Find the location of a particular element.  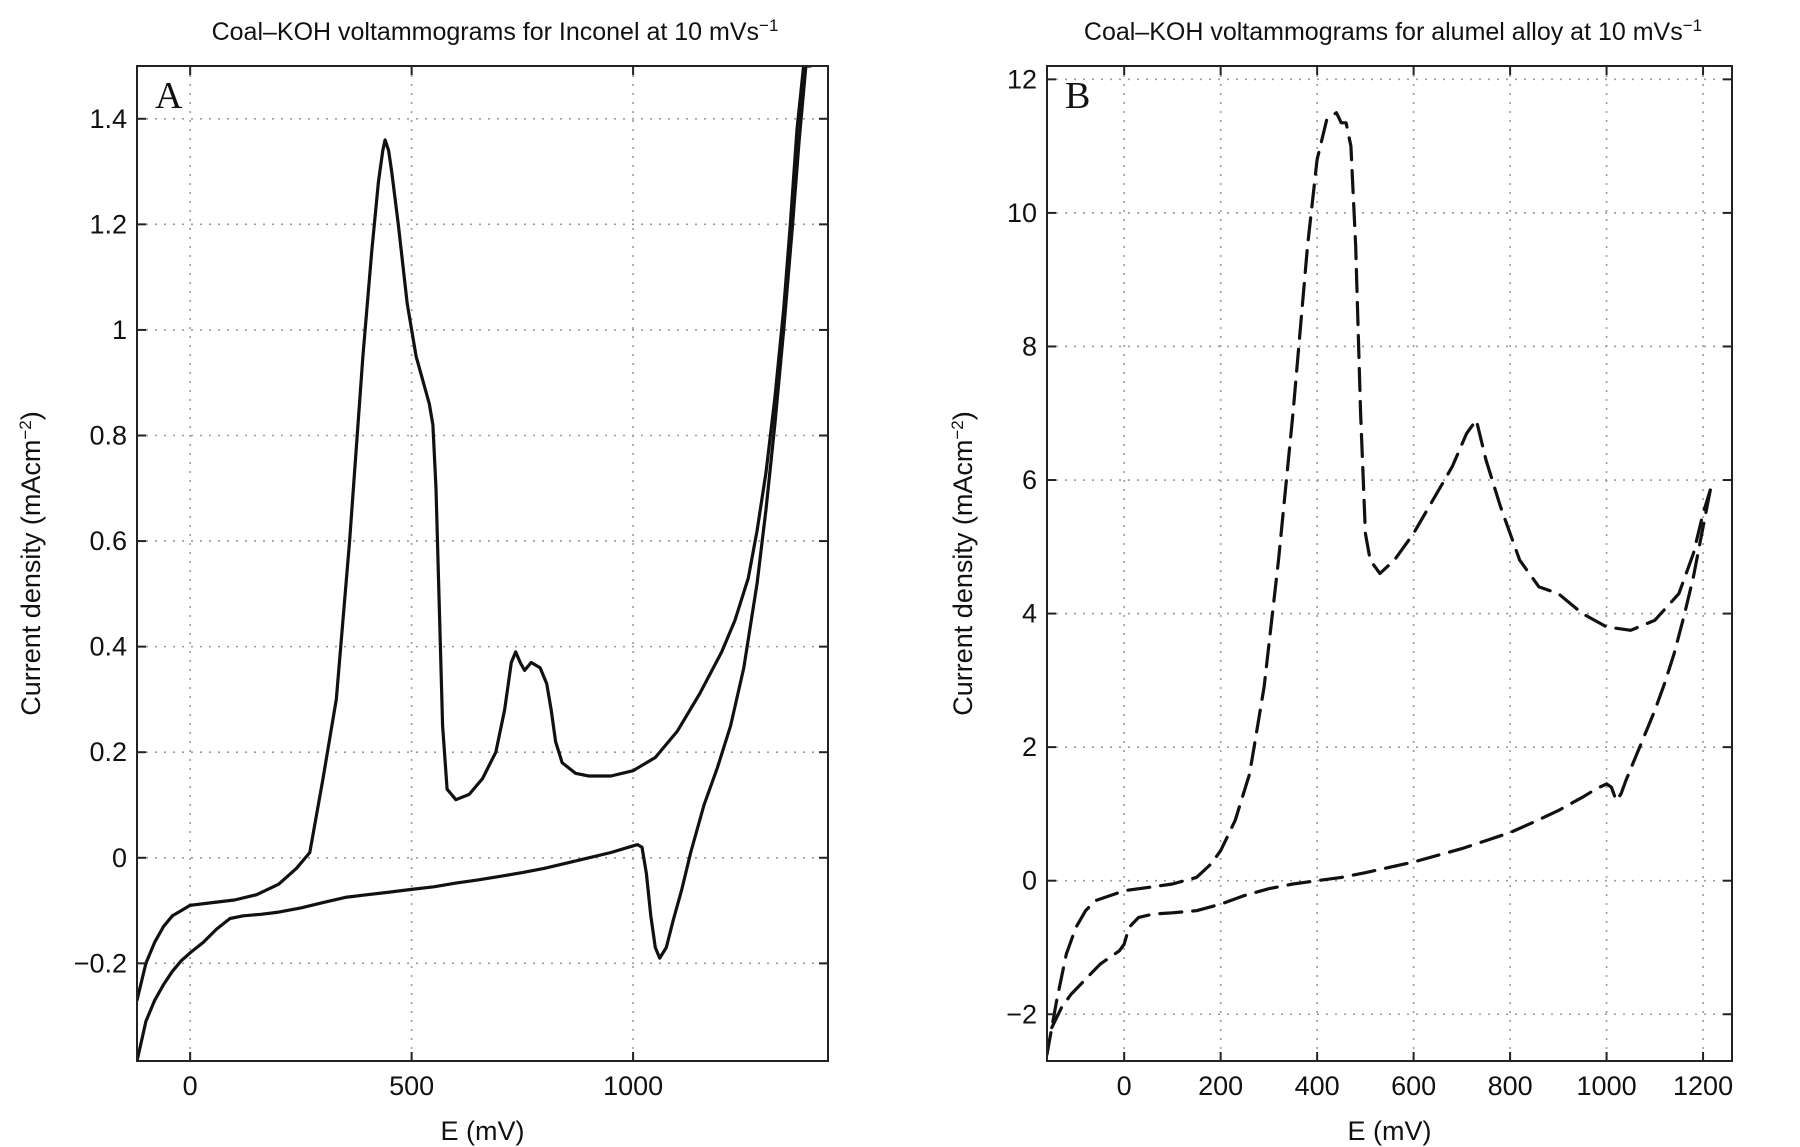

panel-label-b: B is located at coordinates (1077, 96).